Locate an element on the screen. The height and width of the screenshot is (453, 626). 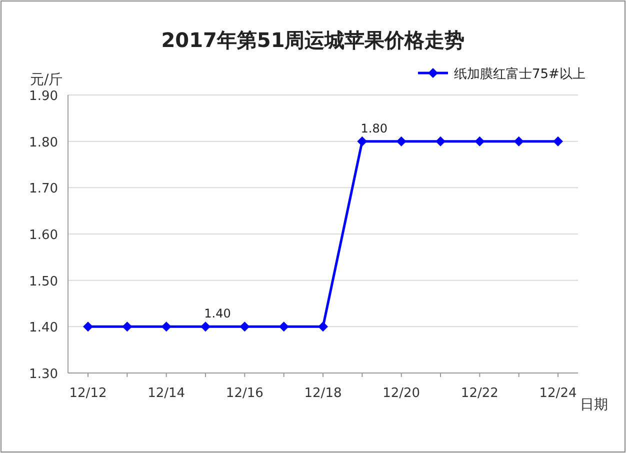
y-tick-label: 1.40 is located at coordinates (43, 328).